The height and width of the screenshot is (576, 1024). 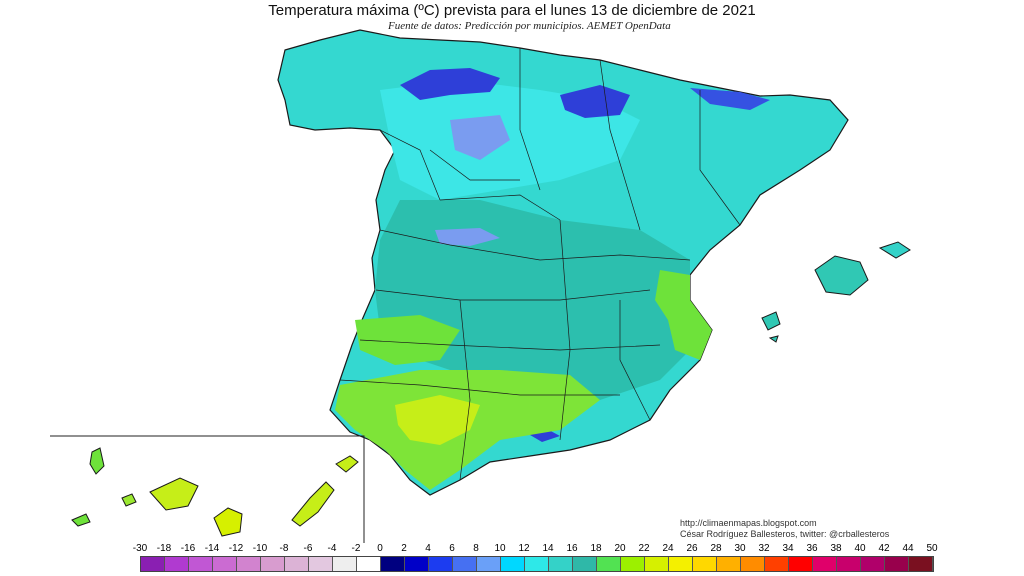 What do you see at coordinates (668, 548) in the screenshot?
I see `legend-tick-label: 24` at bounding box center [668, 548].